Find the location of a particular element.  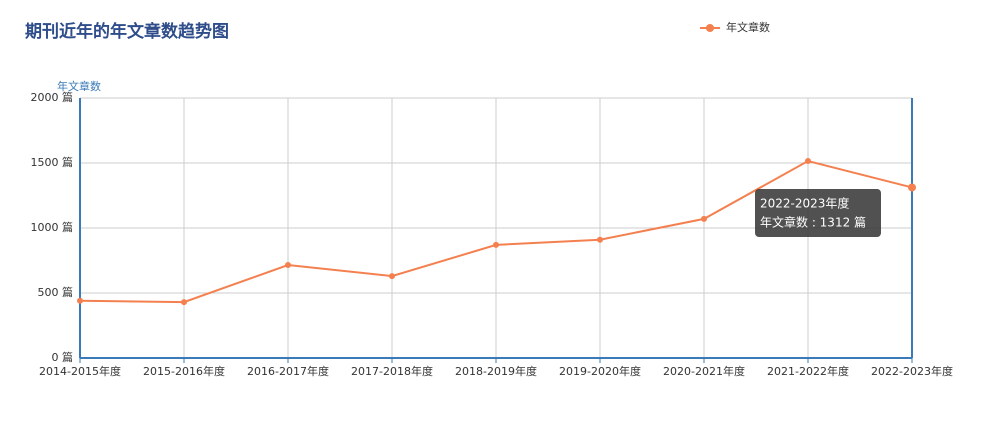

y-tick-label: 2000 篇 is located at coordinates (52, 97).